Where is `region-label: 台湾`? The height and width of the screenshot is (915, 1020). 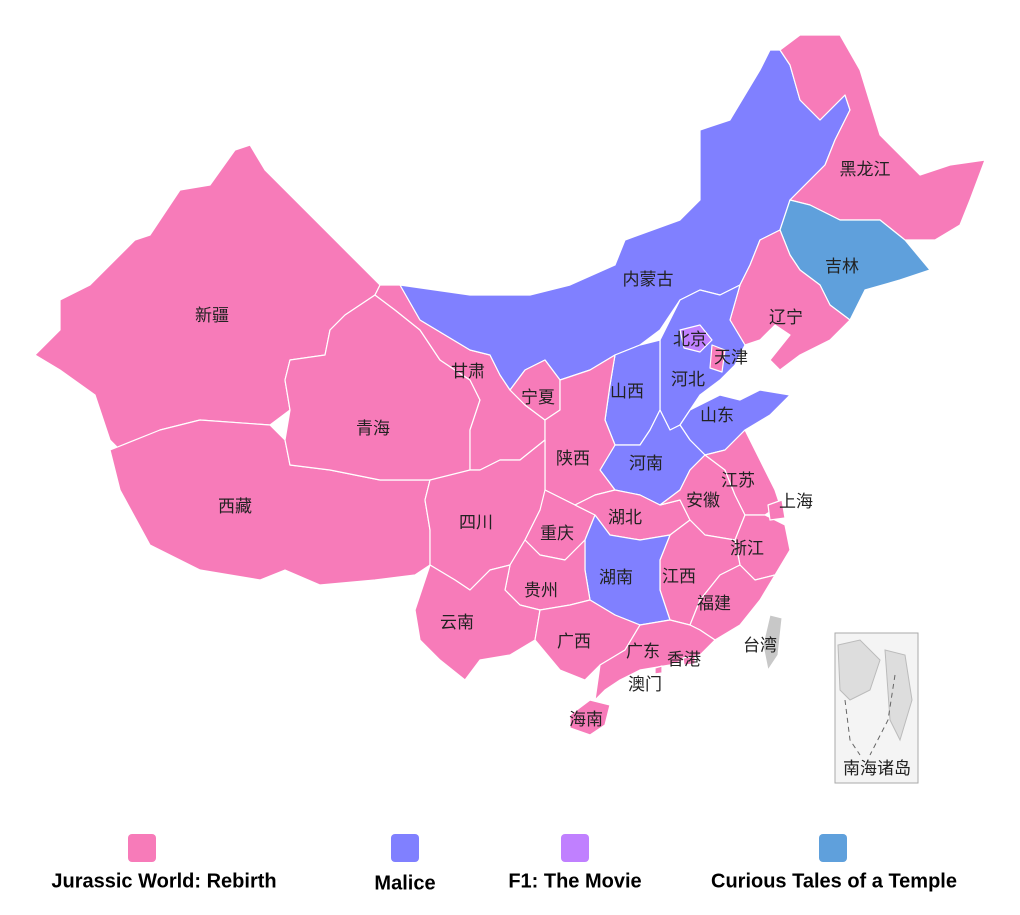
region-label: 台湾 is located at coordinates (760, 646).